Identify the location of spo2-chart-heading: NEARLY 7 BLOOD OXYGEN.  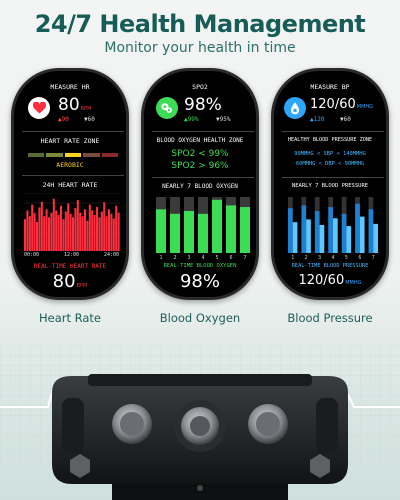
(200, 186).